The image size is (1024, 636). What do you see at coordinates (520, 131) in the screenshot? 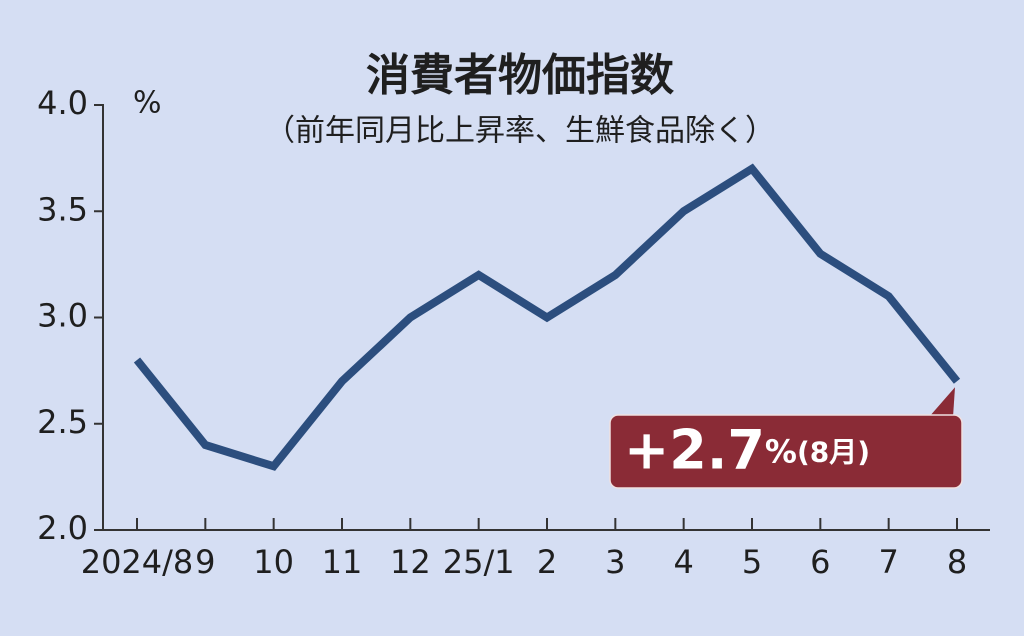
I see `chart-subtitle: （前年同月比上昇率、生鮮食品除く）` at bounding box center [520, 131].